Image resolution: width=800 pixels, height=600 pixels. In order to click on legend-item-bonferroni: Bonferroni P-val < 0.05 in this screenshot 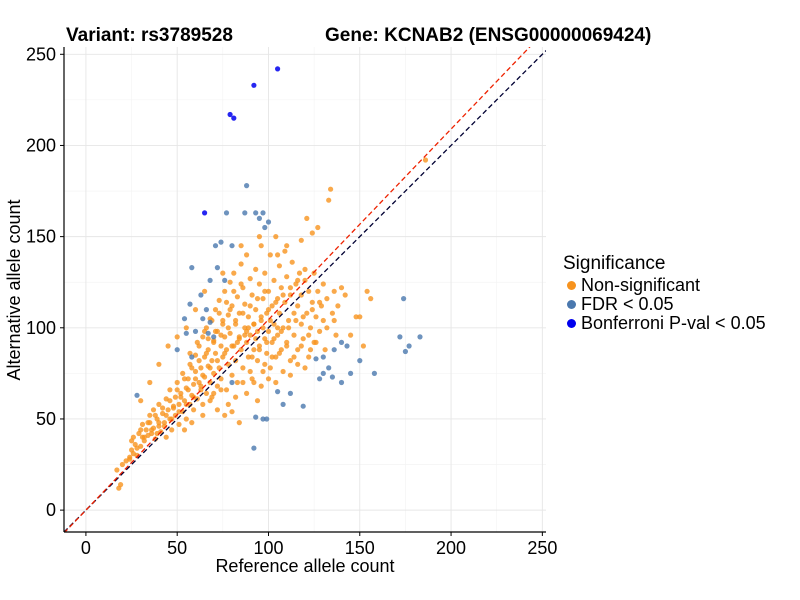, I will do `click(664, 323)`.